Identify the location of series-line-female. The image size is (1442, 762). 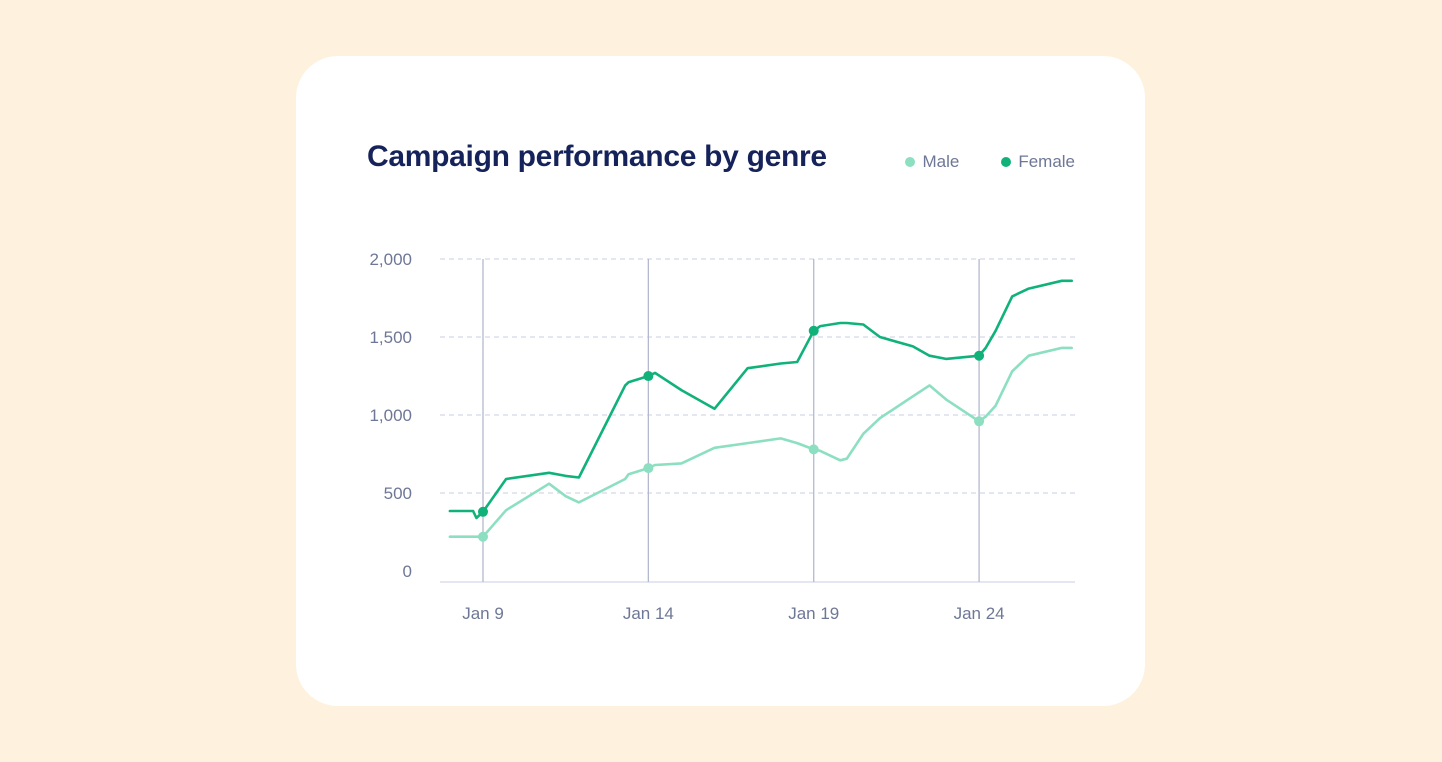
(760, 399).